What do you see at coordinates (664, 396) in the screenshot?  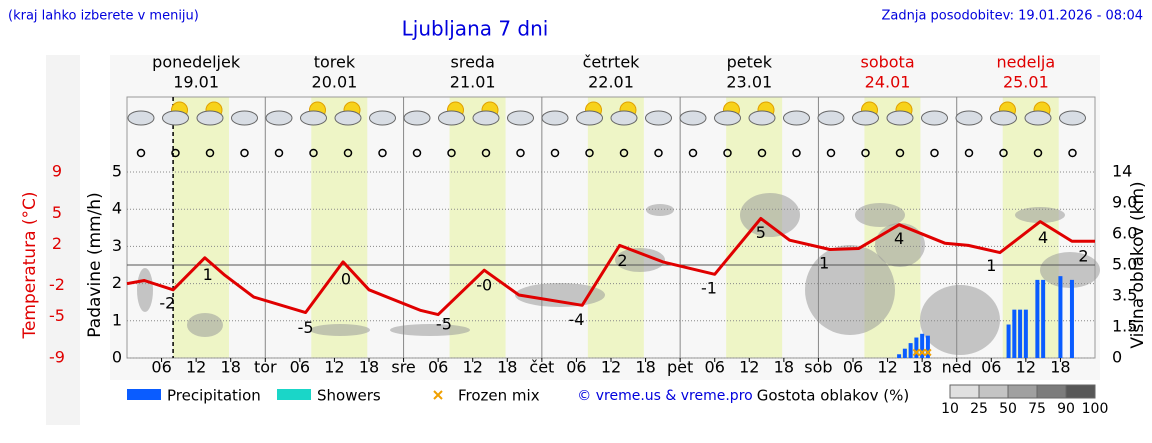 I see `credit: © vreme.us & vreme.pro` at bounding box center [664, 396].